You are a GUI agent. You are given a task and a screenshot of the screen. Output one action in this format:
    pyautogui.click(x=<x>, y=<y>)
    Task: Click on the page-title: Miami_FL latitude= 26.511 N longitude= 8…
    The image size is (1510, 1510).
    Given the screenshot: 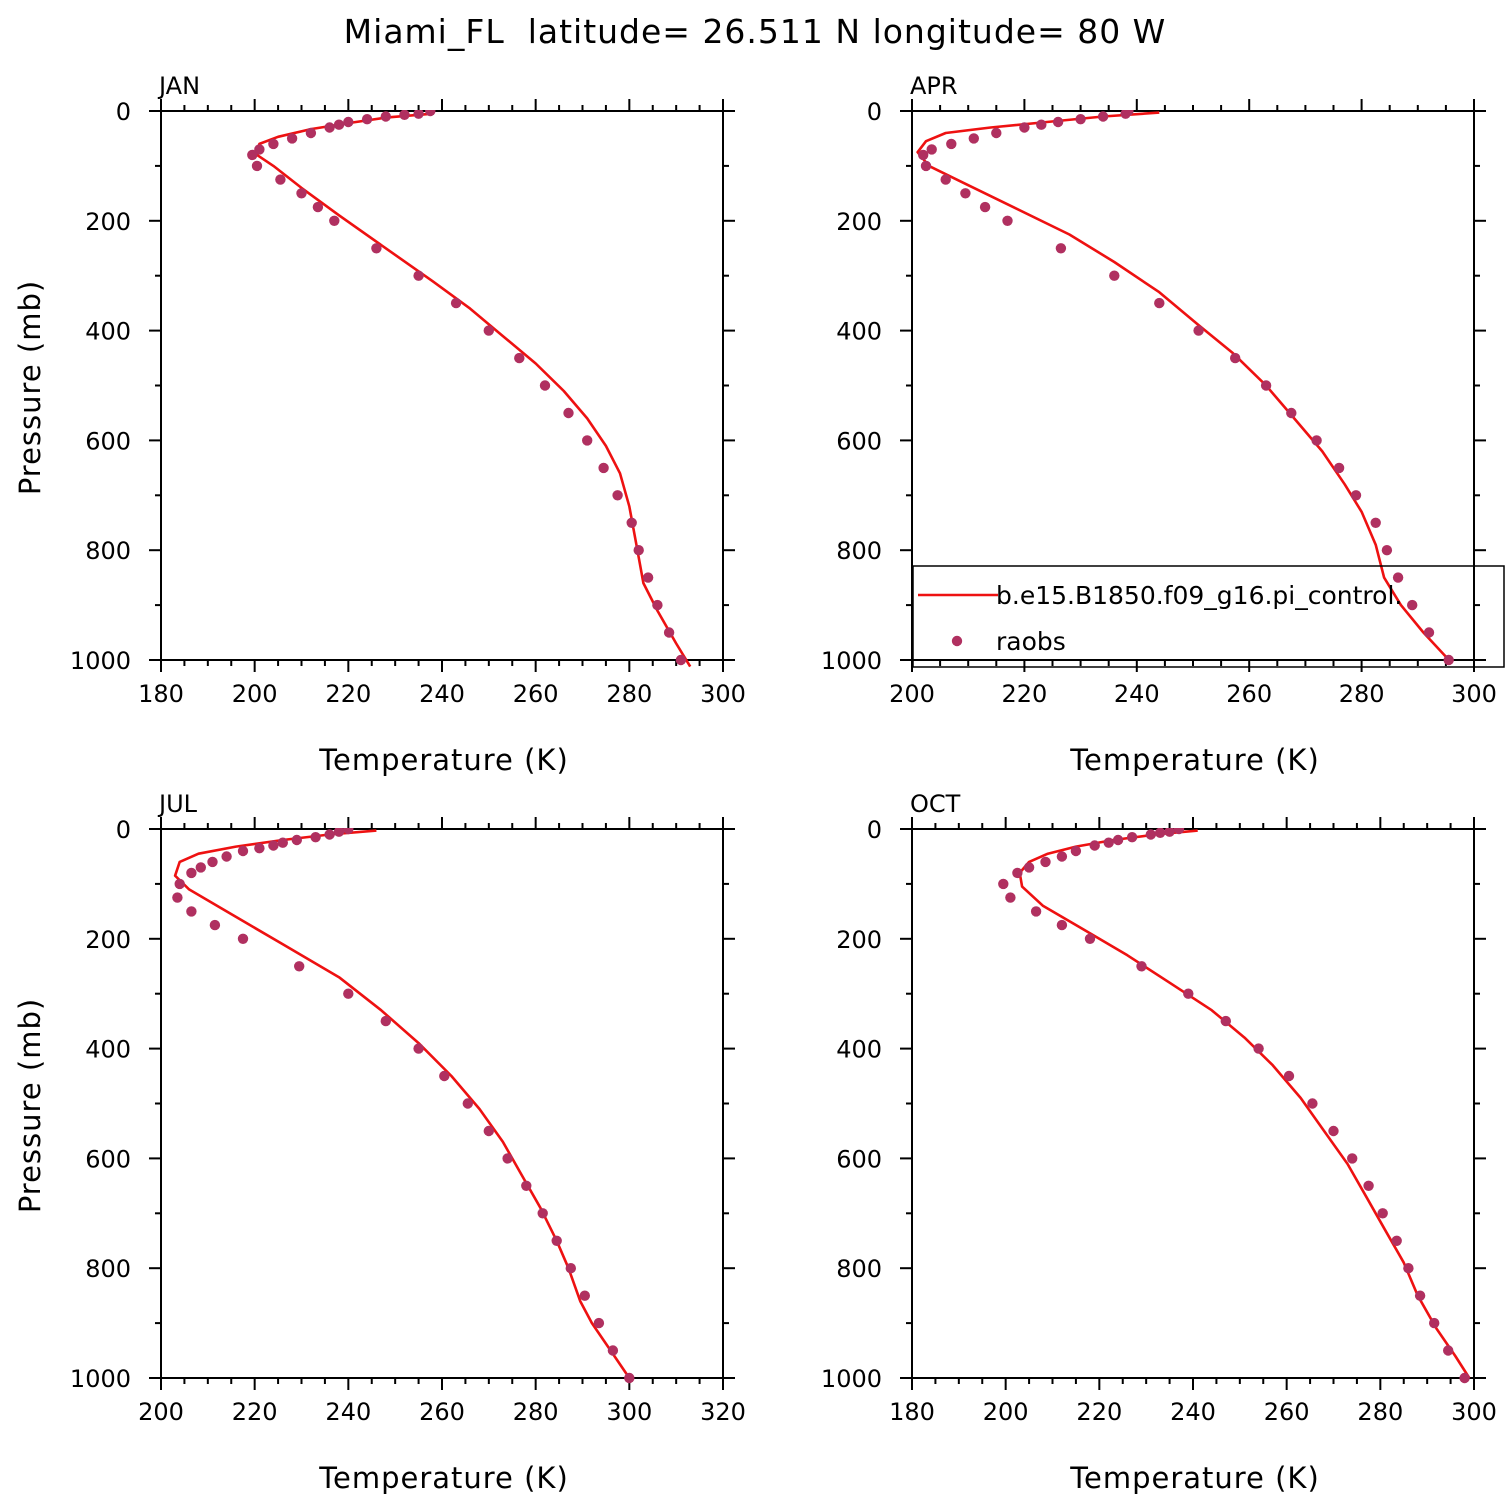 What is the action you would take?
    pyautogui.click(x=755, y=31)
    